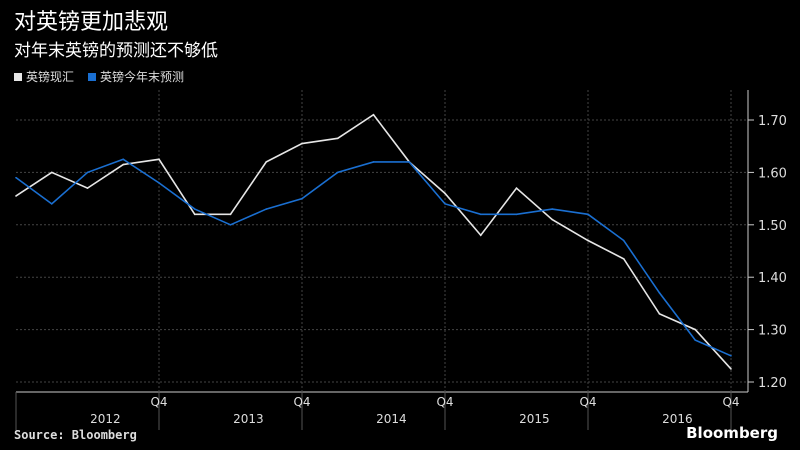  I want to click on year-label: 2014, so click(391, 419).